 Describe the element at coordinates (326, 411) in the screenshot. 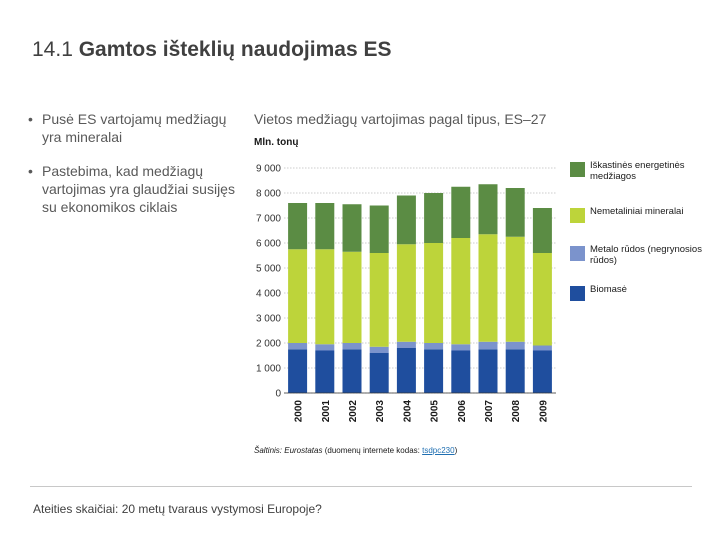

I see `x-tick-label: 2001` at that location.